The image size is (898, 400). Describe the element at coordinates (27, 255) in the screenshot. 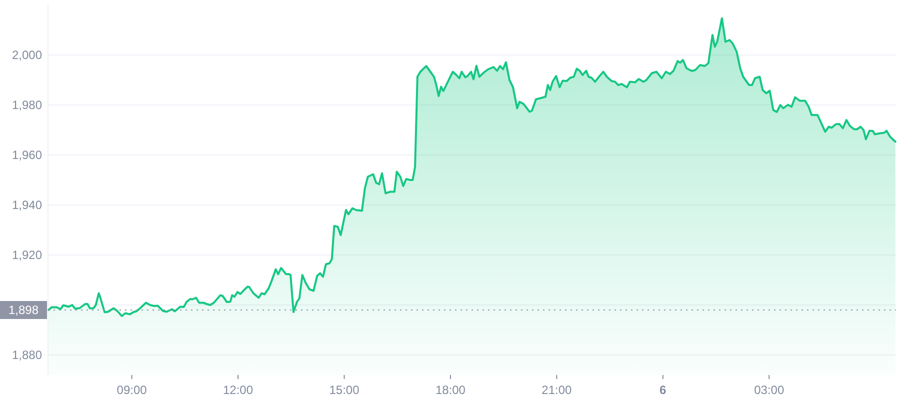

I see `y-tick-label: 1,920` at that location.